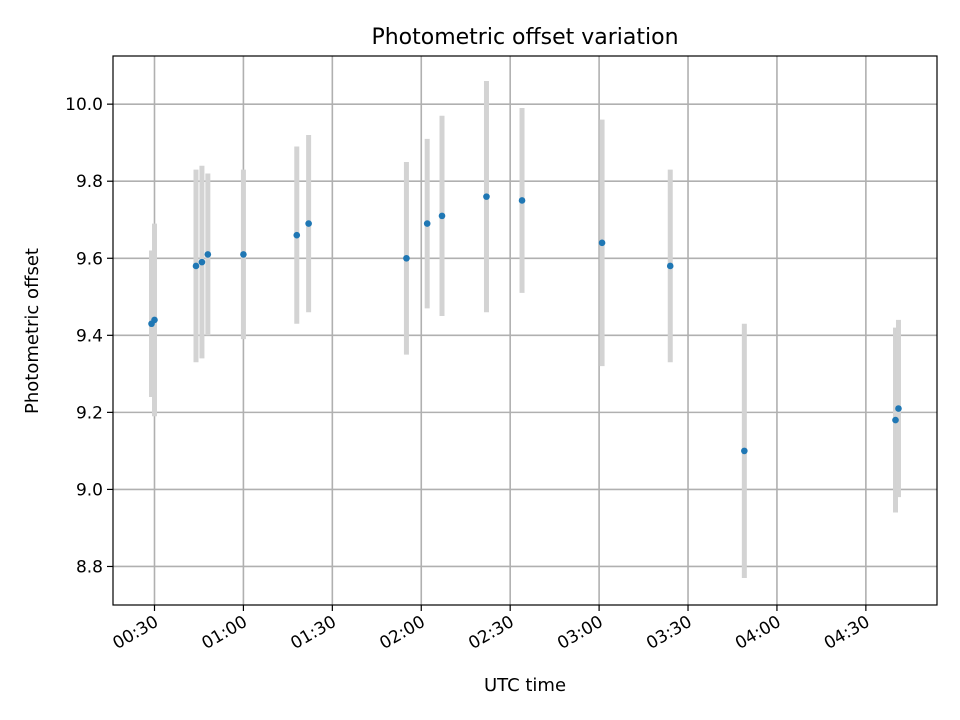  I want to click on x-tick-label: 03:00, so click(580, 633).